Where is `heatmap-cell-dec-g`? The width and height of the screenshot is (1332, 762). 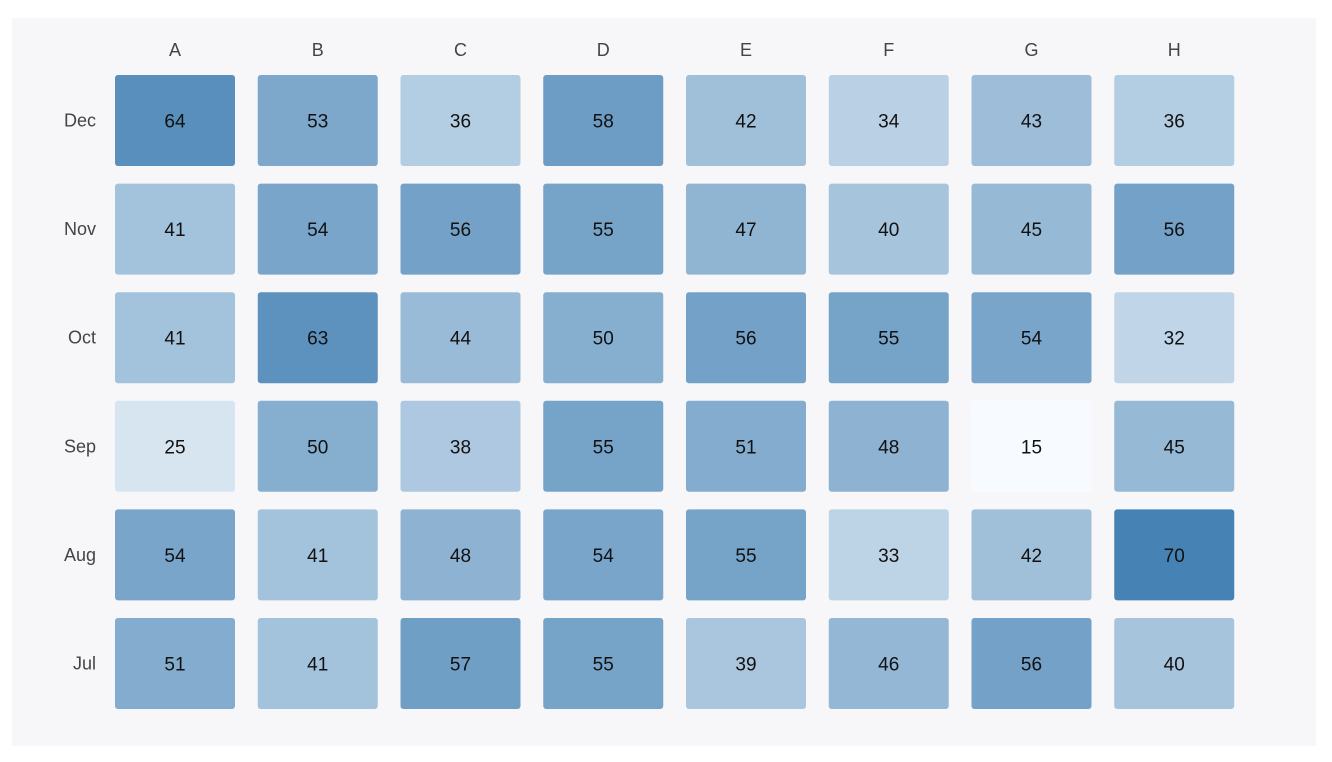 heatmap-cell-dec-g is located at coordinates (1031, 120).